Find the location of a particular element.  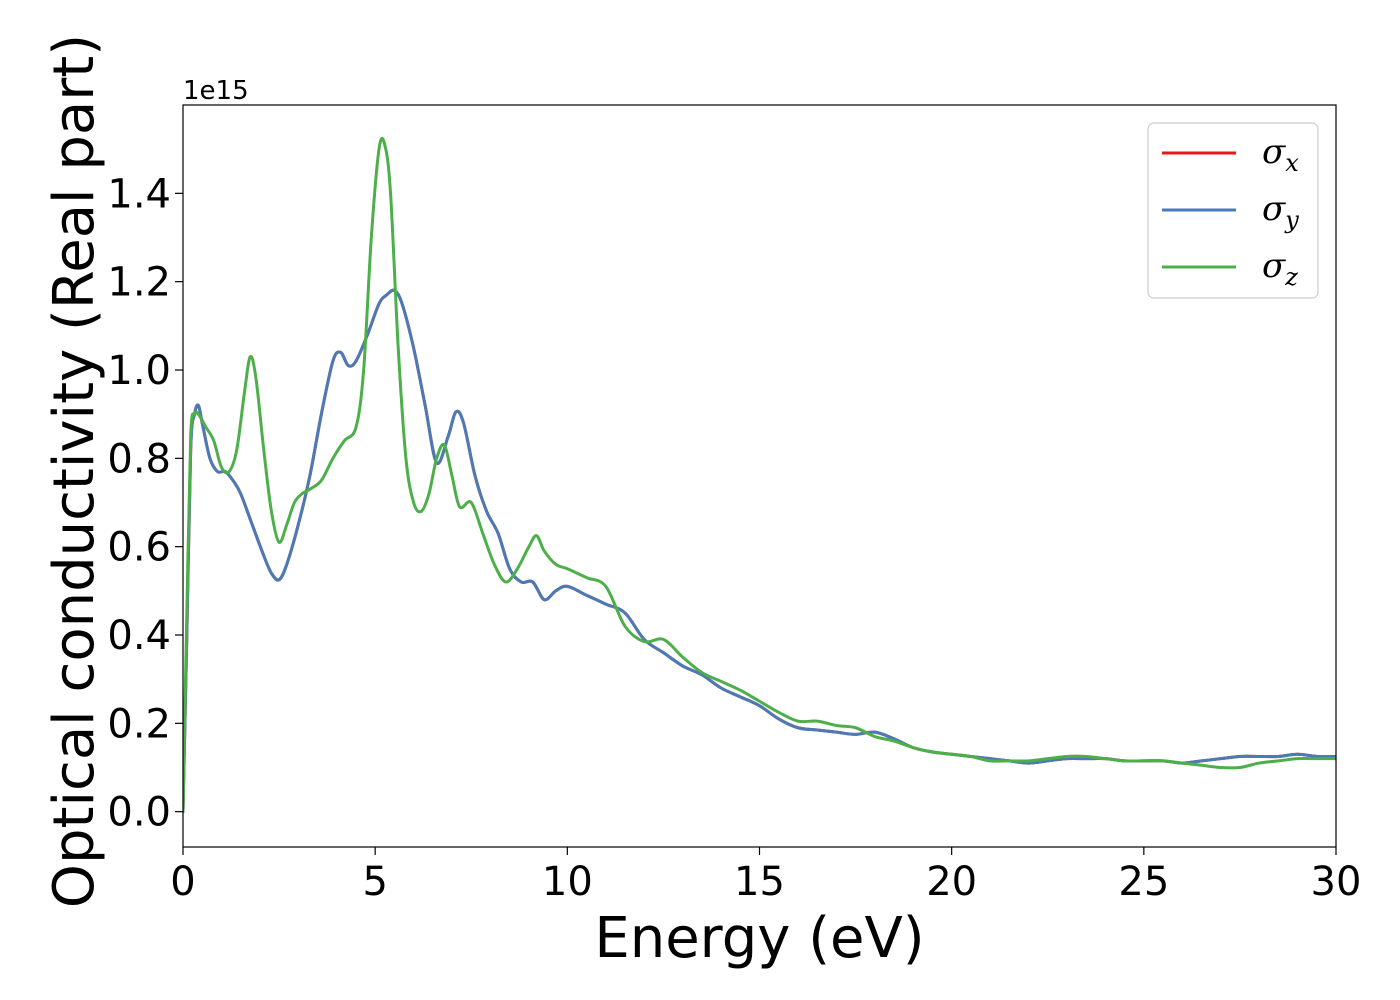

legend-label-x: σx is located at coordinates (1280, 154).